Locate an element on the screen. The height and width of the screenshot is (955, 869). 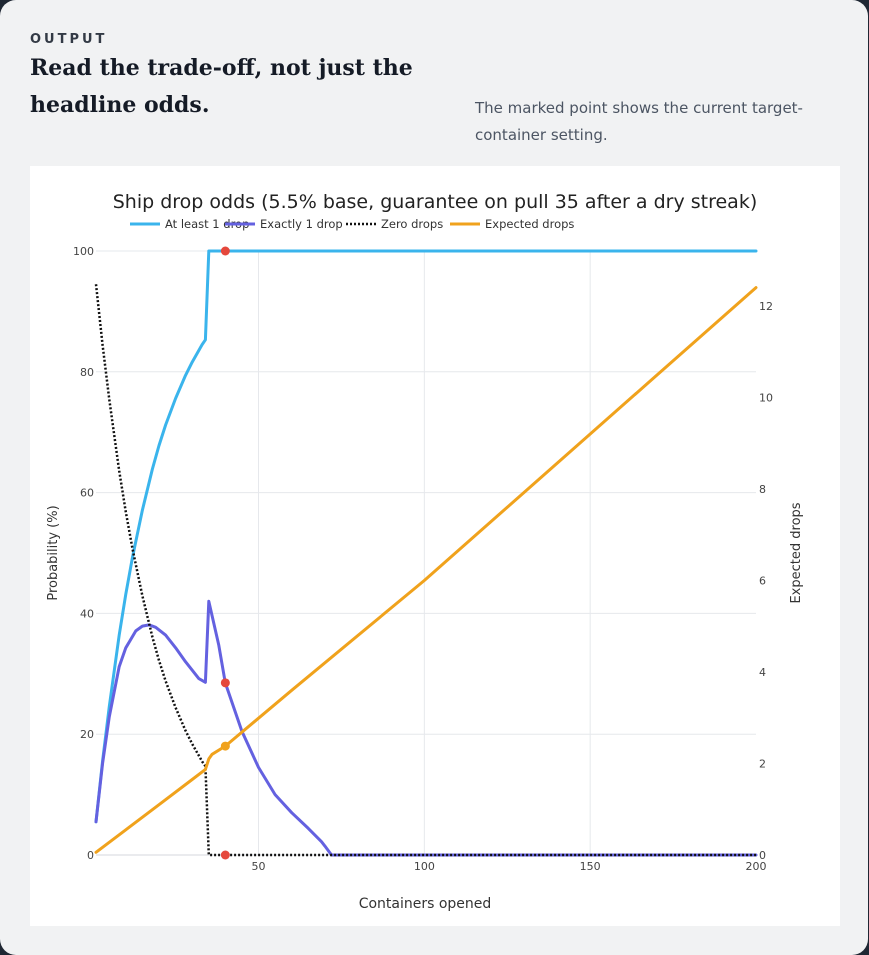
y2-tick-label: 0 is located at coordinates (762, 855).